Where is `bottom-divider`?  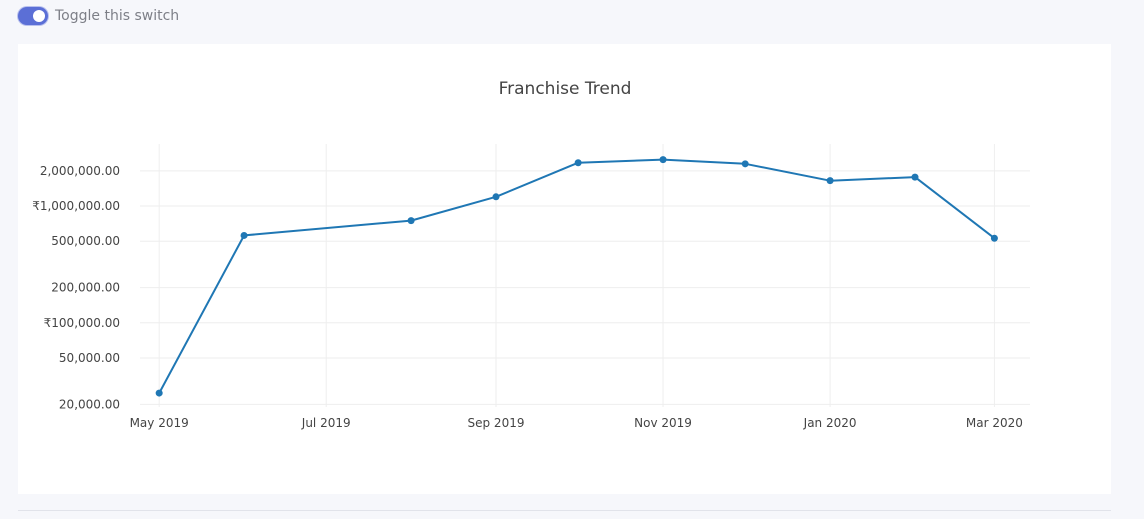
bottom-divider is located at coordinates (564, 510).